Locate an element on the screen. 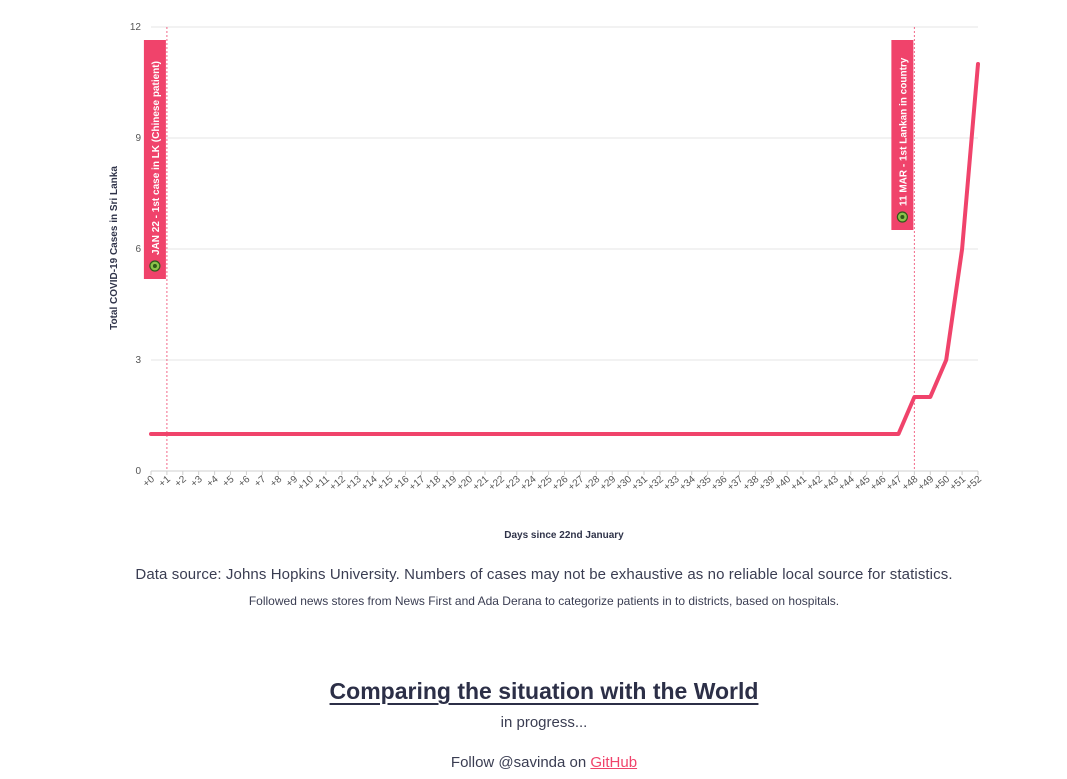 The height and width of the screenshot is (779, 1067). y-tick-label: 3 is located at coordinates (138, 360).